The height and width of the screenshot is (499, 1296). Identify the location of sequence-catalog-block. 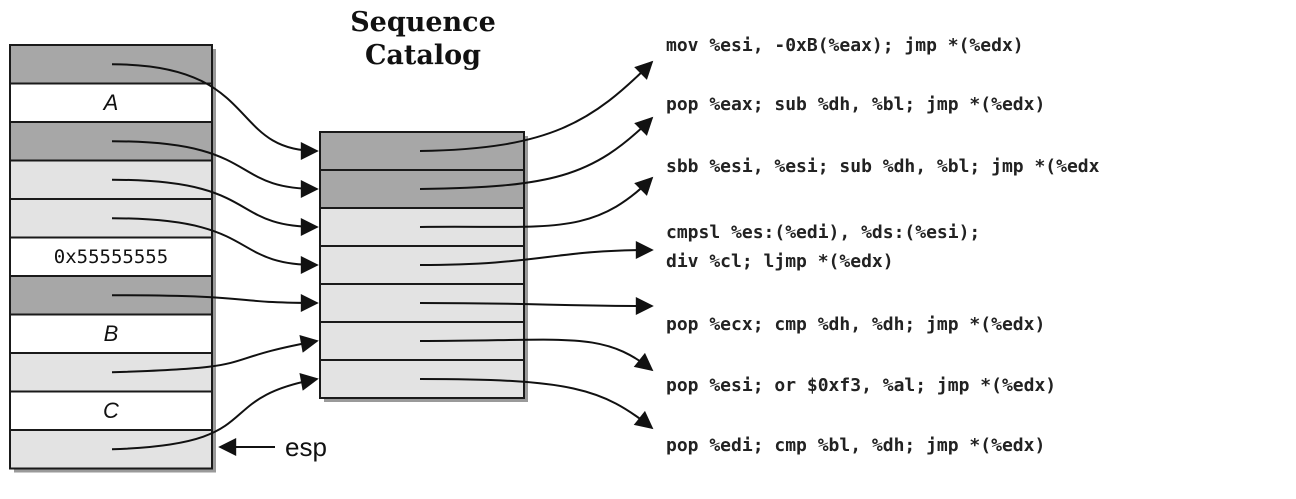
(423, 266).